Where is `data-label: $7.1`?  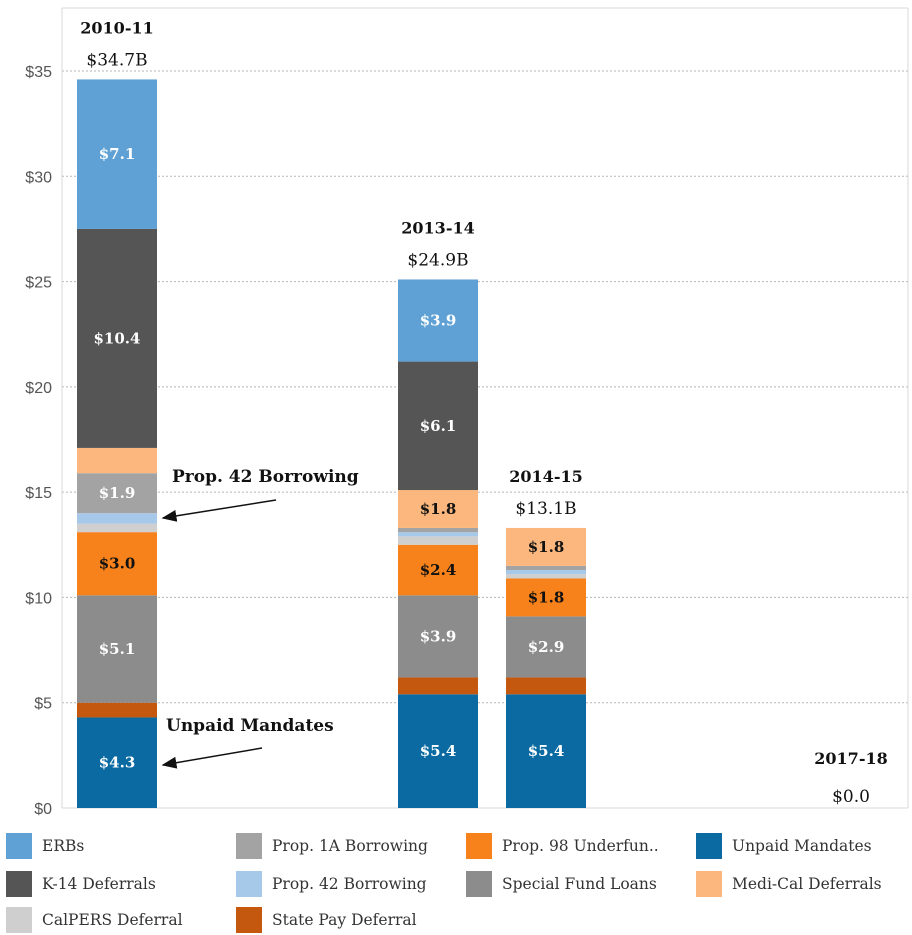 data-label: $7.1 is located at coordinates (117, 154).